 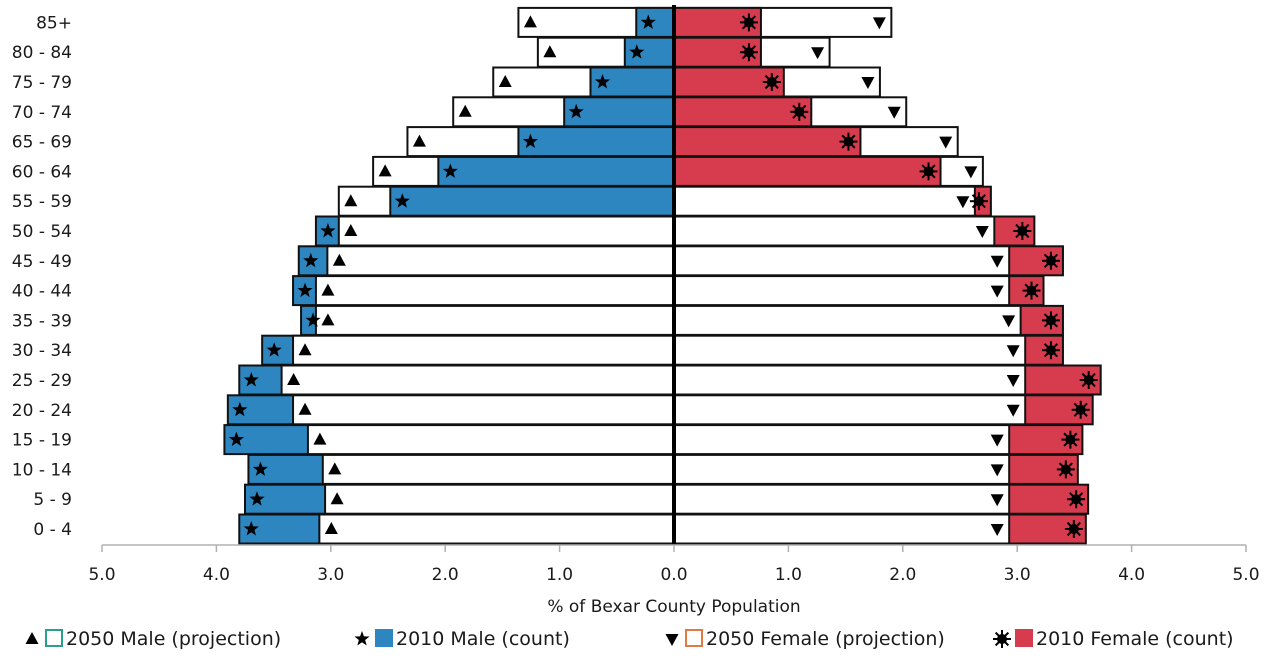 What do you see at coordinates (52, 500) in the screenshot?
I see `age-group-label: 5 - 9` at bounding box center [52, 500].